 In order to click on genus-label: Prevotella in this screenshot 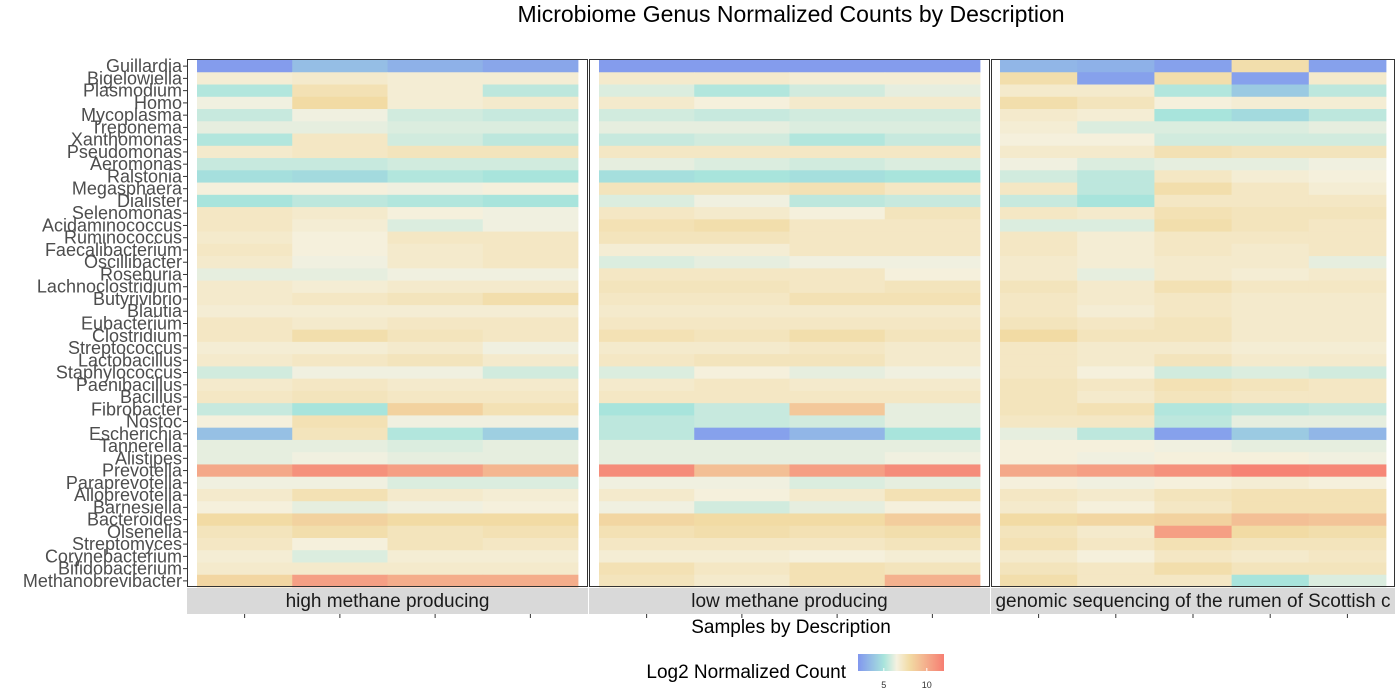, I will do `click(142, 471)`.